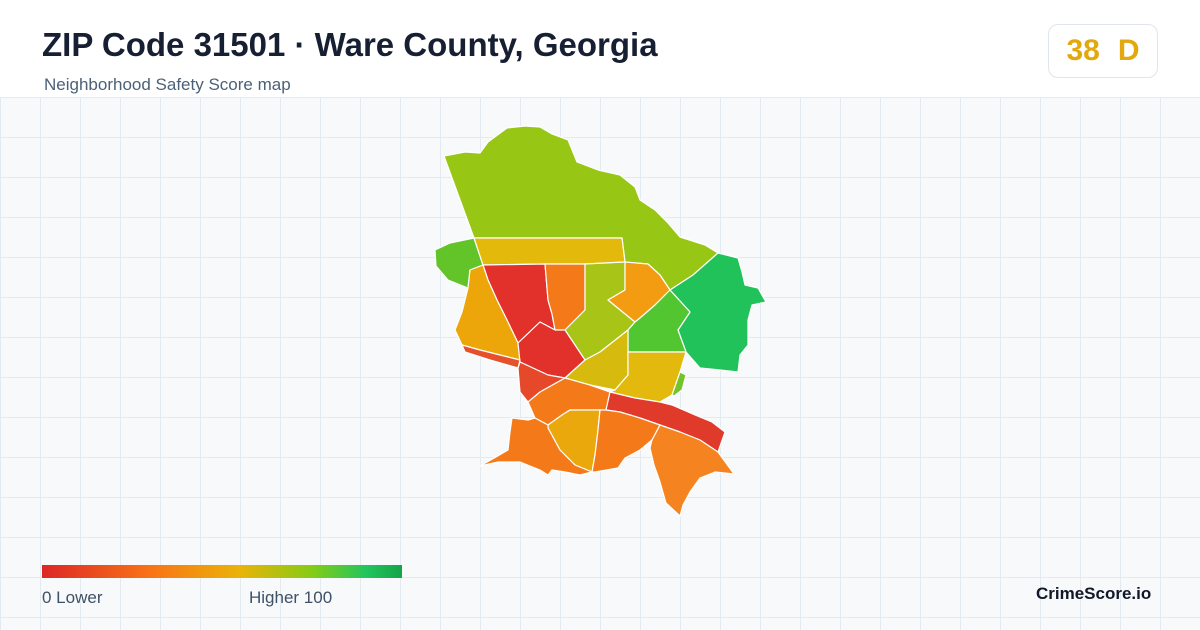  Describe the element at coordinates (679, 384) in the screenshot. I see `map-region-east-green-small` at that location.